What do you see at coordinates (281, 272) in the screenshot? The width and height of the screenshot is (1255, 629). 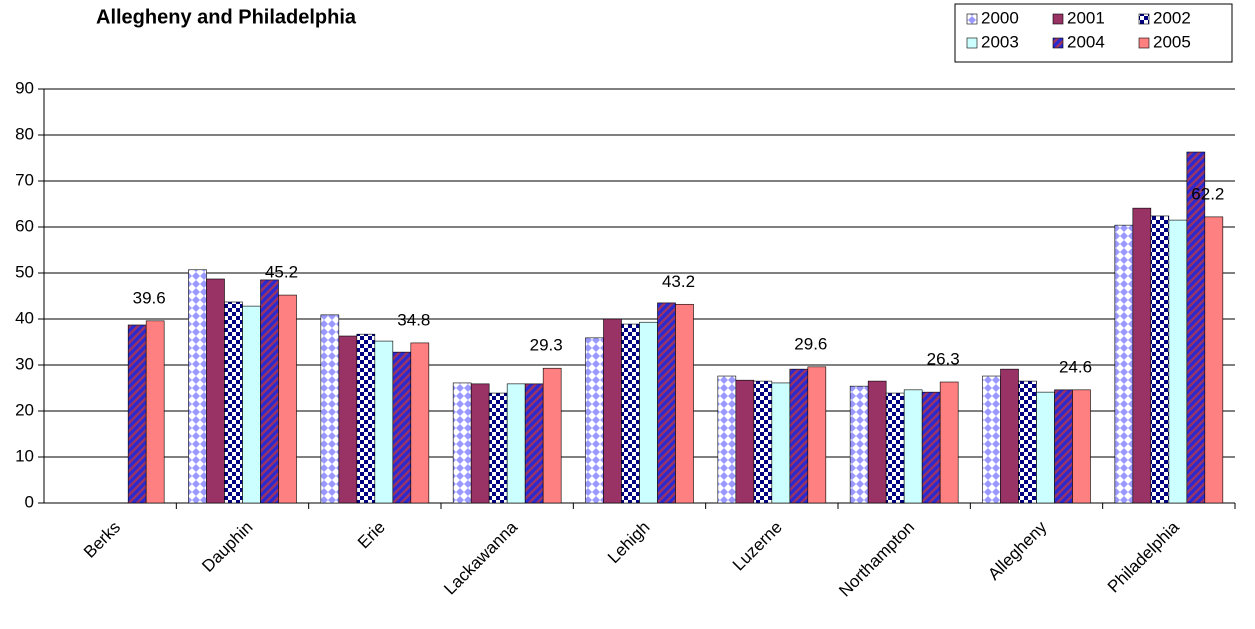 I see `data-label: 45.2` at bounding box center [281, 272].